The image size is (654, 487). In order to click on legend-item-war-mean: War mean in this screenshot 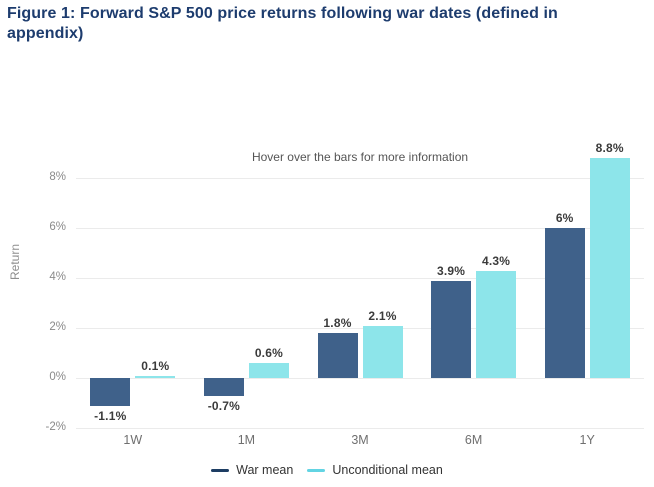, I will do `click(252, 470)`.